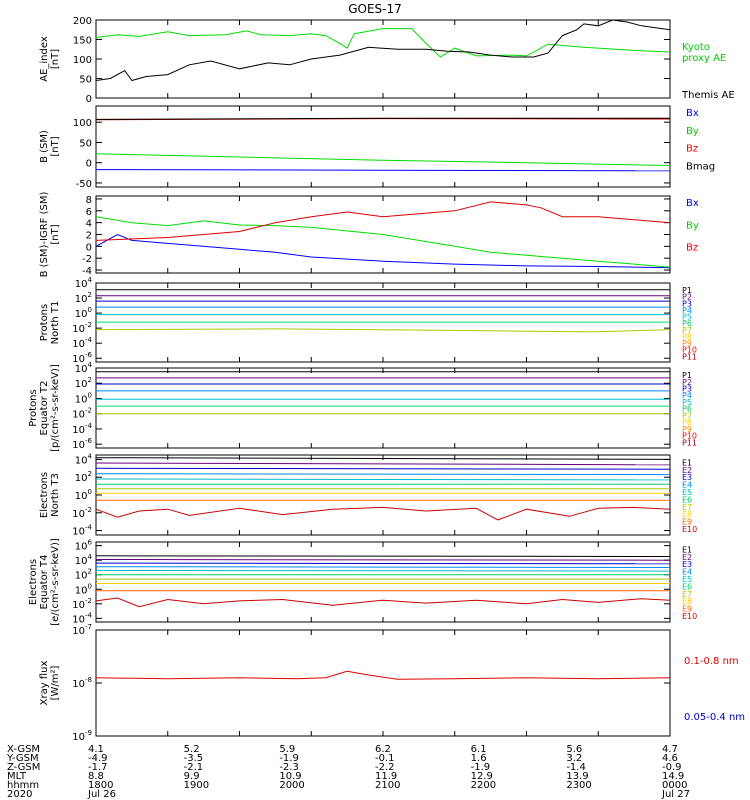 The width and height of the screenshot is (750, 800). I want to click on legend-entry: P5, so click(687, 402).